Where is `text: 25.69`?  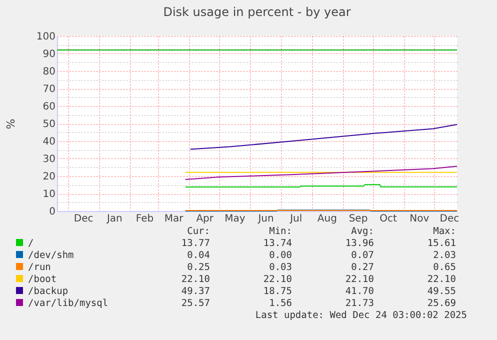 text: 25.69 is located at coordinates (441, 304).